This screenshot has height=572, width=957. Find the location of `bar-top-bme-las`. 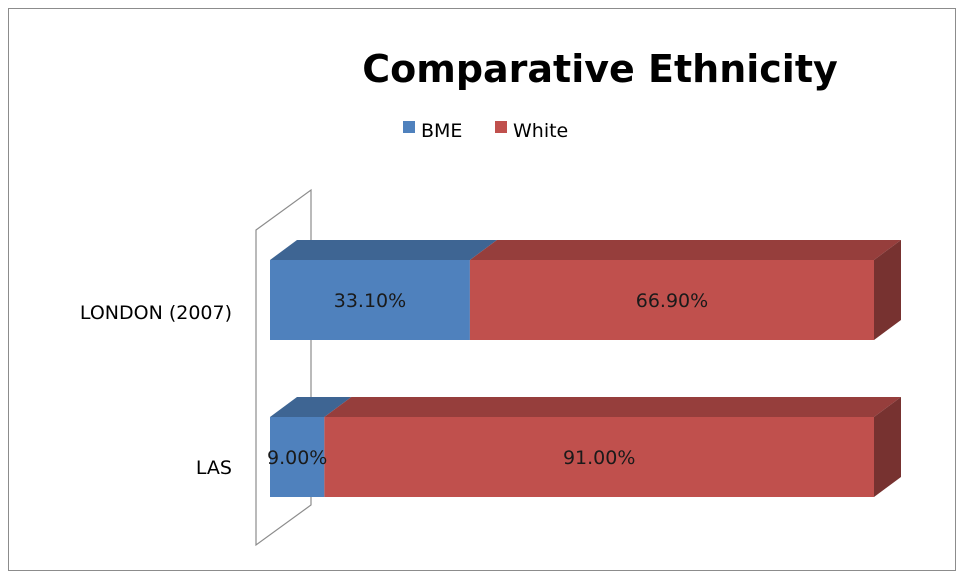

bar-top-bme-las is located at coordinates (311, 407).